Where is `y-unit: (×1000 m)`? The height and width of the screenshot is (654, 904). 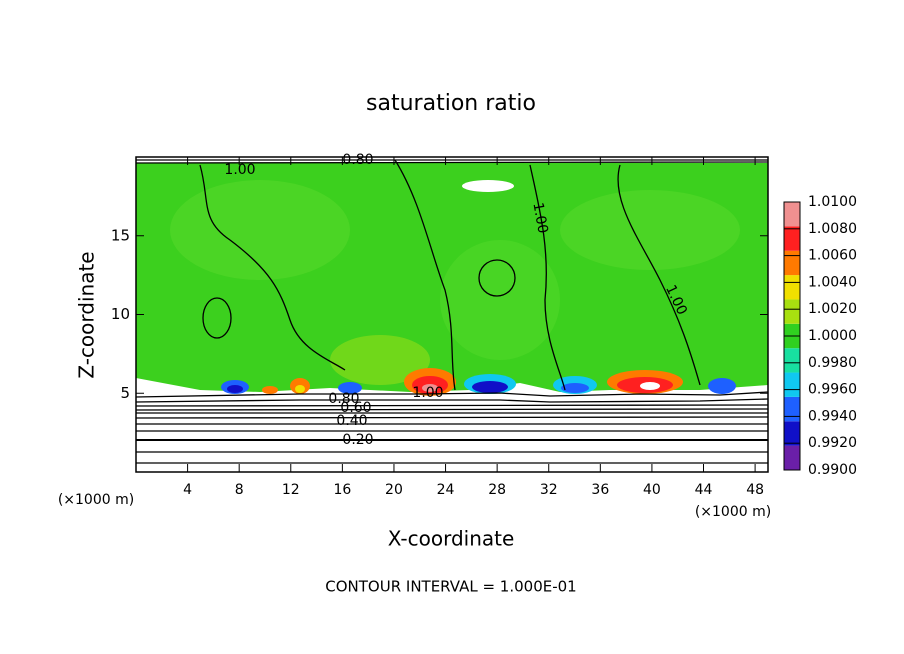 y-unit: (×1000 m) is located at coordinates (96, 500).